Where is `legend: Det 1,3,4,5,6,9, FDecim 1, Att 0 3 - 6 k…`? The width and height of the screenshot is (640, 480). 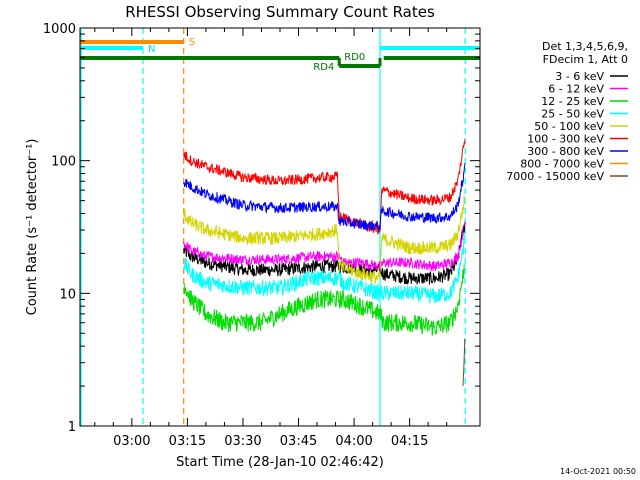
legend: Det 1,3,4,5,6,9, FDecim 1, Att 0 3 - 6 k… is located at coordinates (567, 111).